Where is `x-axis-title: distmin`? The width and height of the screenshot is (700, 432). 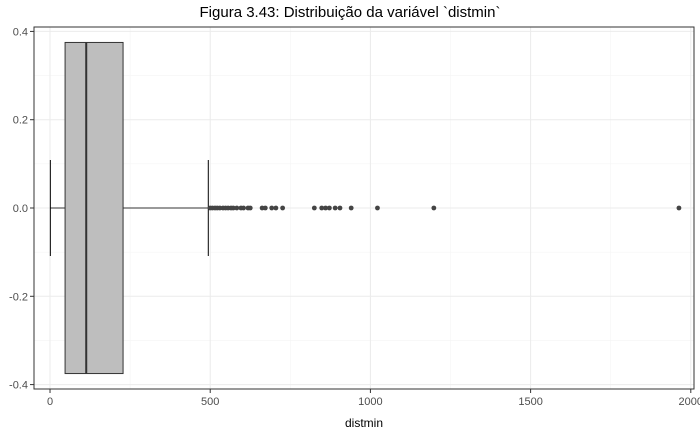
x-axis-title: distmin is located at coordinates (364, 423).